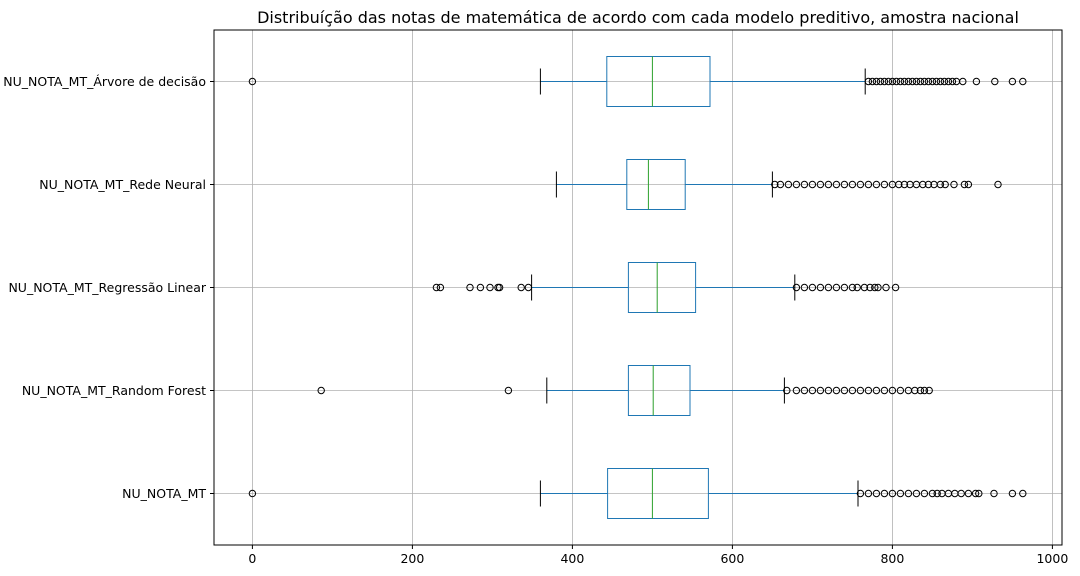 Image resolution: width=1080 pixels, height=576 pixels. What do you see at coordinates (114, 390) in the screenshot?
I see `y-tick-label: NU_NOTA_MT_Random Forest` at bounding box center [114, 390].